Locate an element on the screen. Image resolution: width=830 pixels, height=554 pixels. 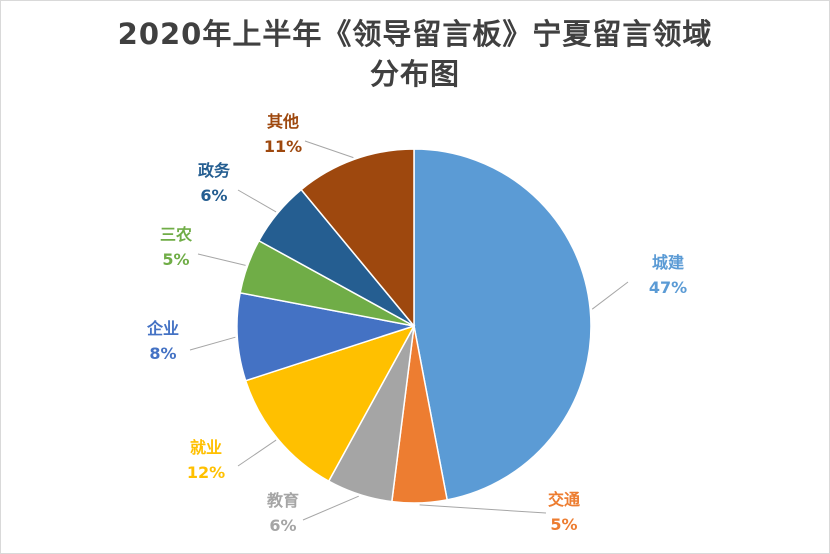
slice-percent-2: 5% is located at coordinates (563, 524).